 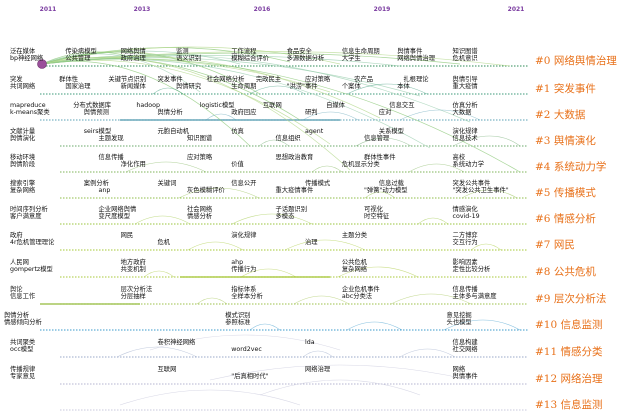 I want to click on term-label: 社交网络, so click(x=466, y=348).